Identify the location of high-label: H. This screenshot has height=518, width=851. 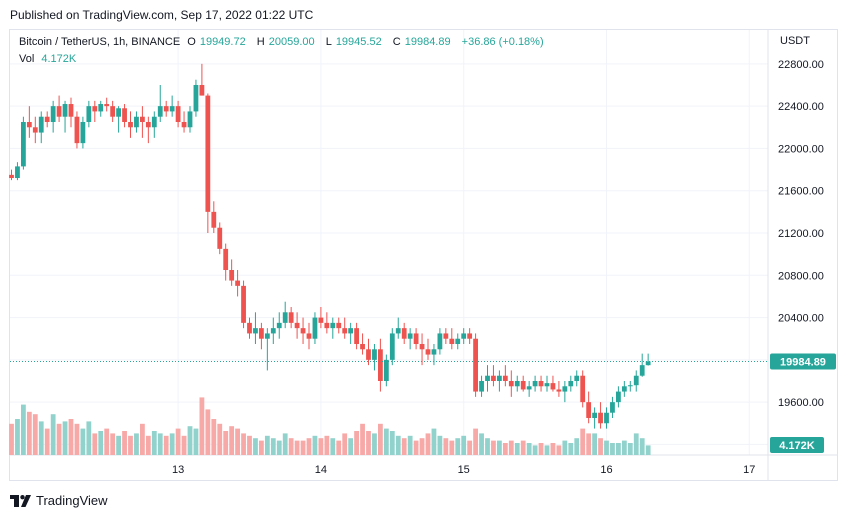
(260, 42).